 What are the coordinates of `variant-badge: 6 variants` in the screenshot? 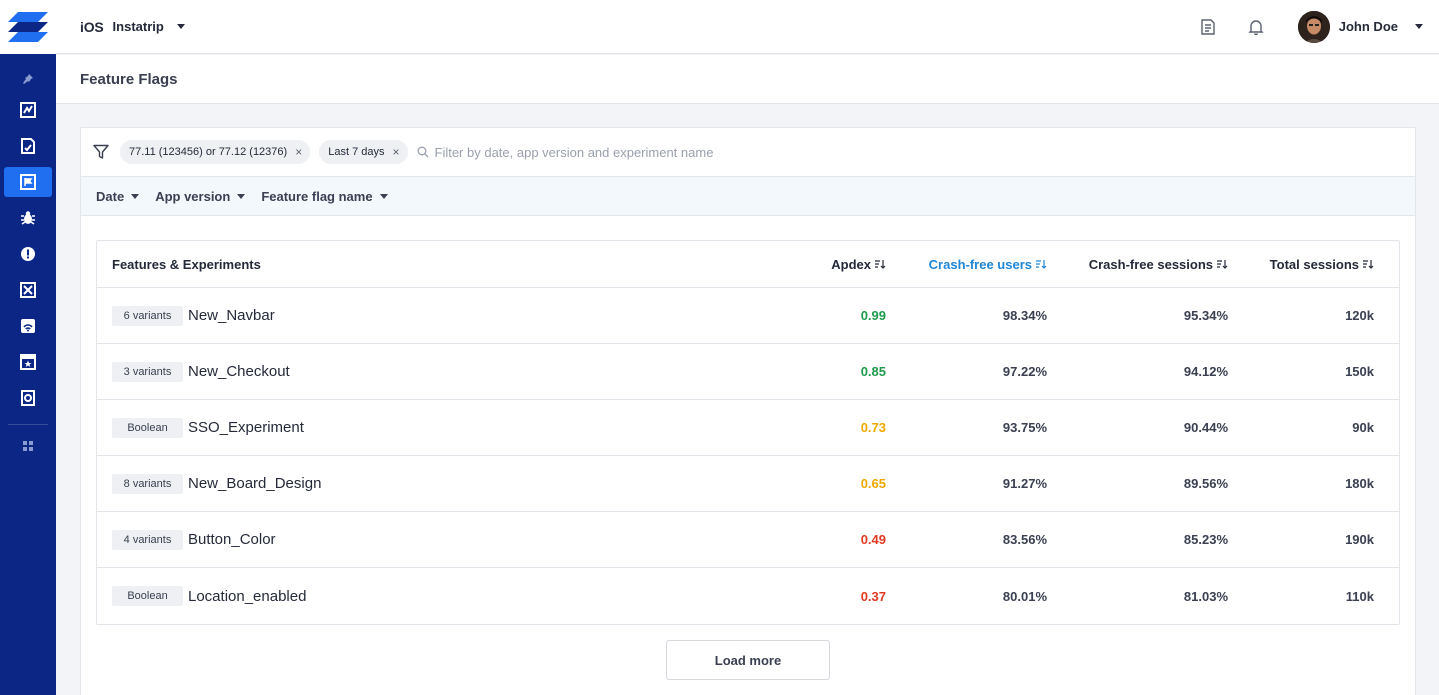 It's located at (147, 315).